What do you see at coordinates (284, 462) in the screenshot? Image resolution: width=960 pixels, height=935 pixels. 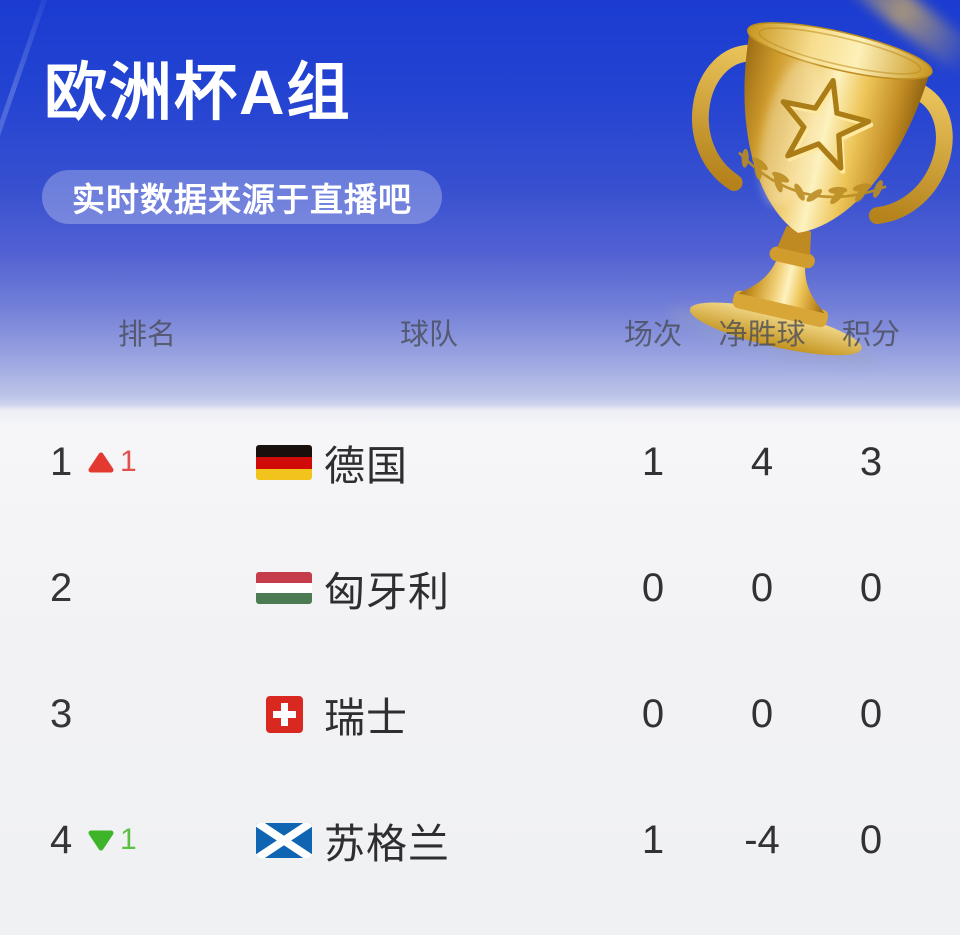 I see `flag-germany-icon` at bounding box center [284, 462].